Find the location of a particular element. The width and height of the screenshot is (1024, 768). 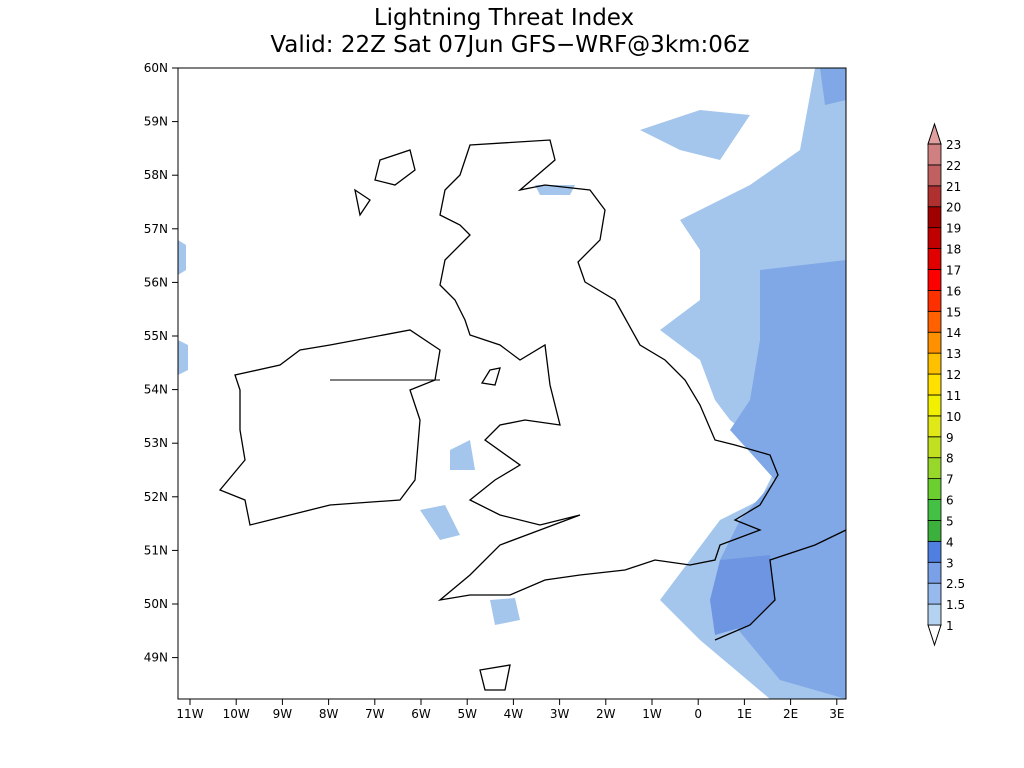

colorbar-label: 4 is located at coordinates (950, 542).